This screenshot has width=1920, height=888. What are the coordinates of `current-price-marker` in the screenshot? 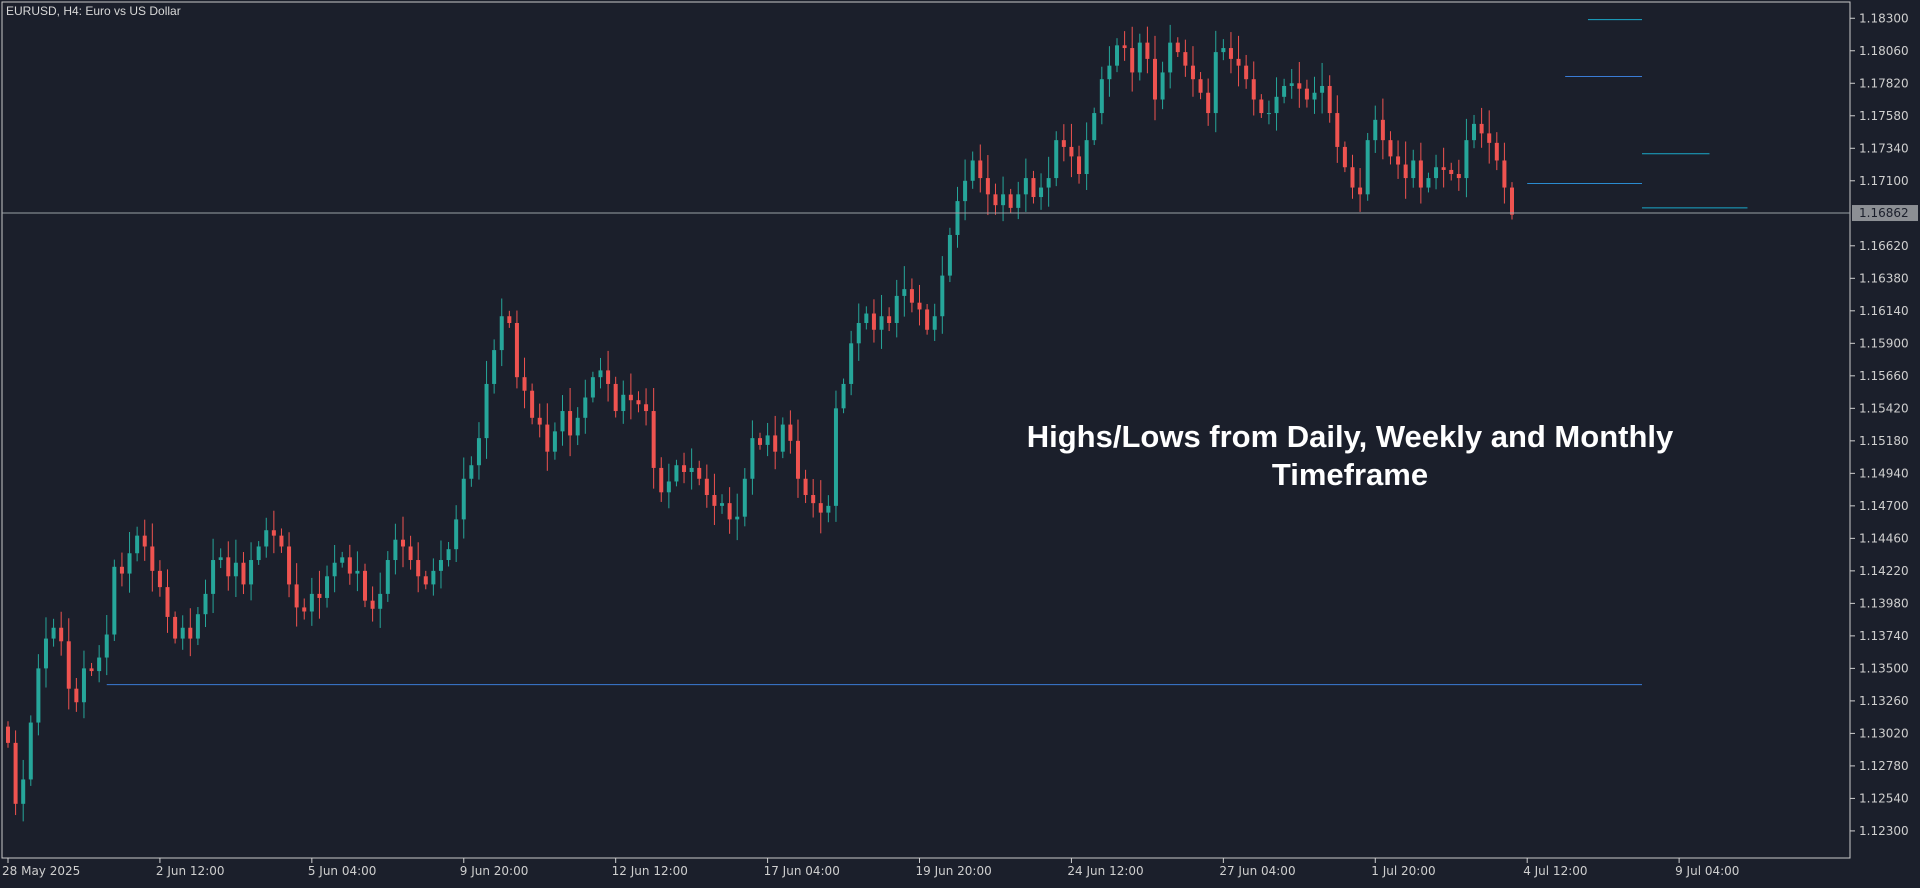 It's located at (1885, 213).